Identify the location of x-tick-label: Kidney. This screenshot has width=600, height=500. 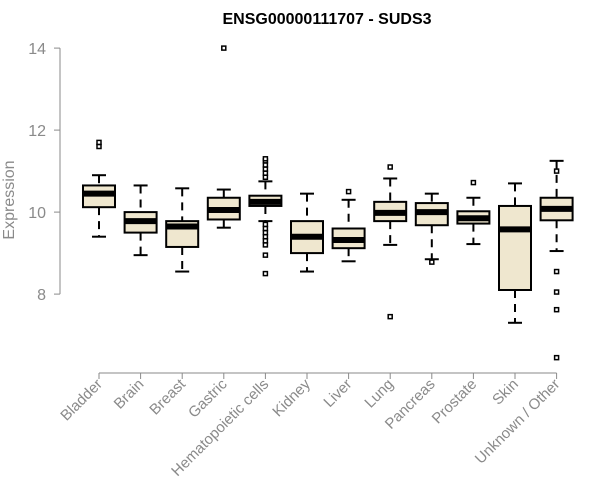
(291, 397).